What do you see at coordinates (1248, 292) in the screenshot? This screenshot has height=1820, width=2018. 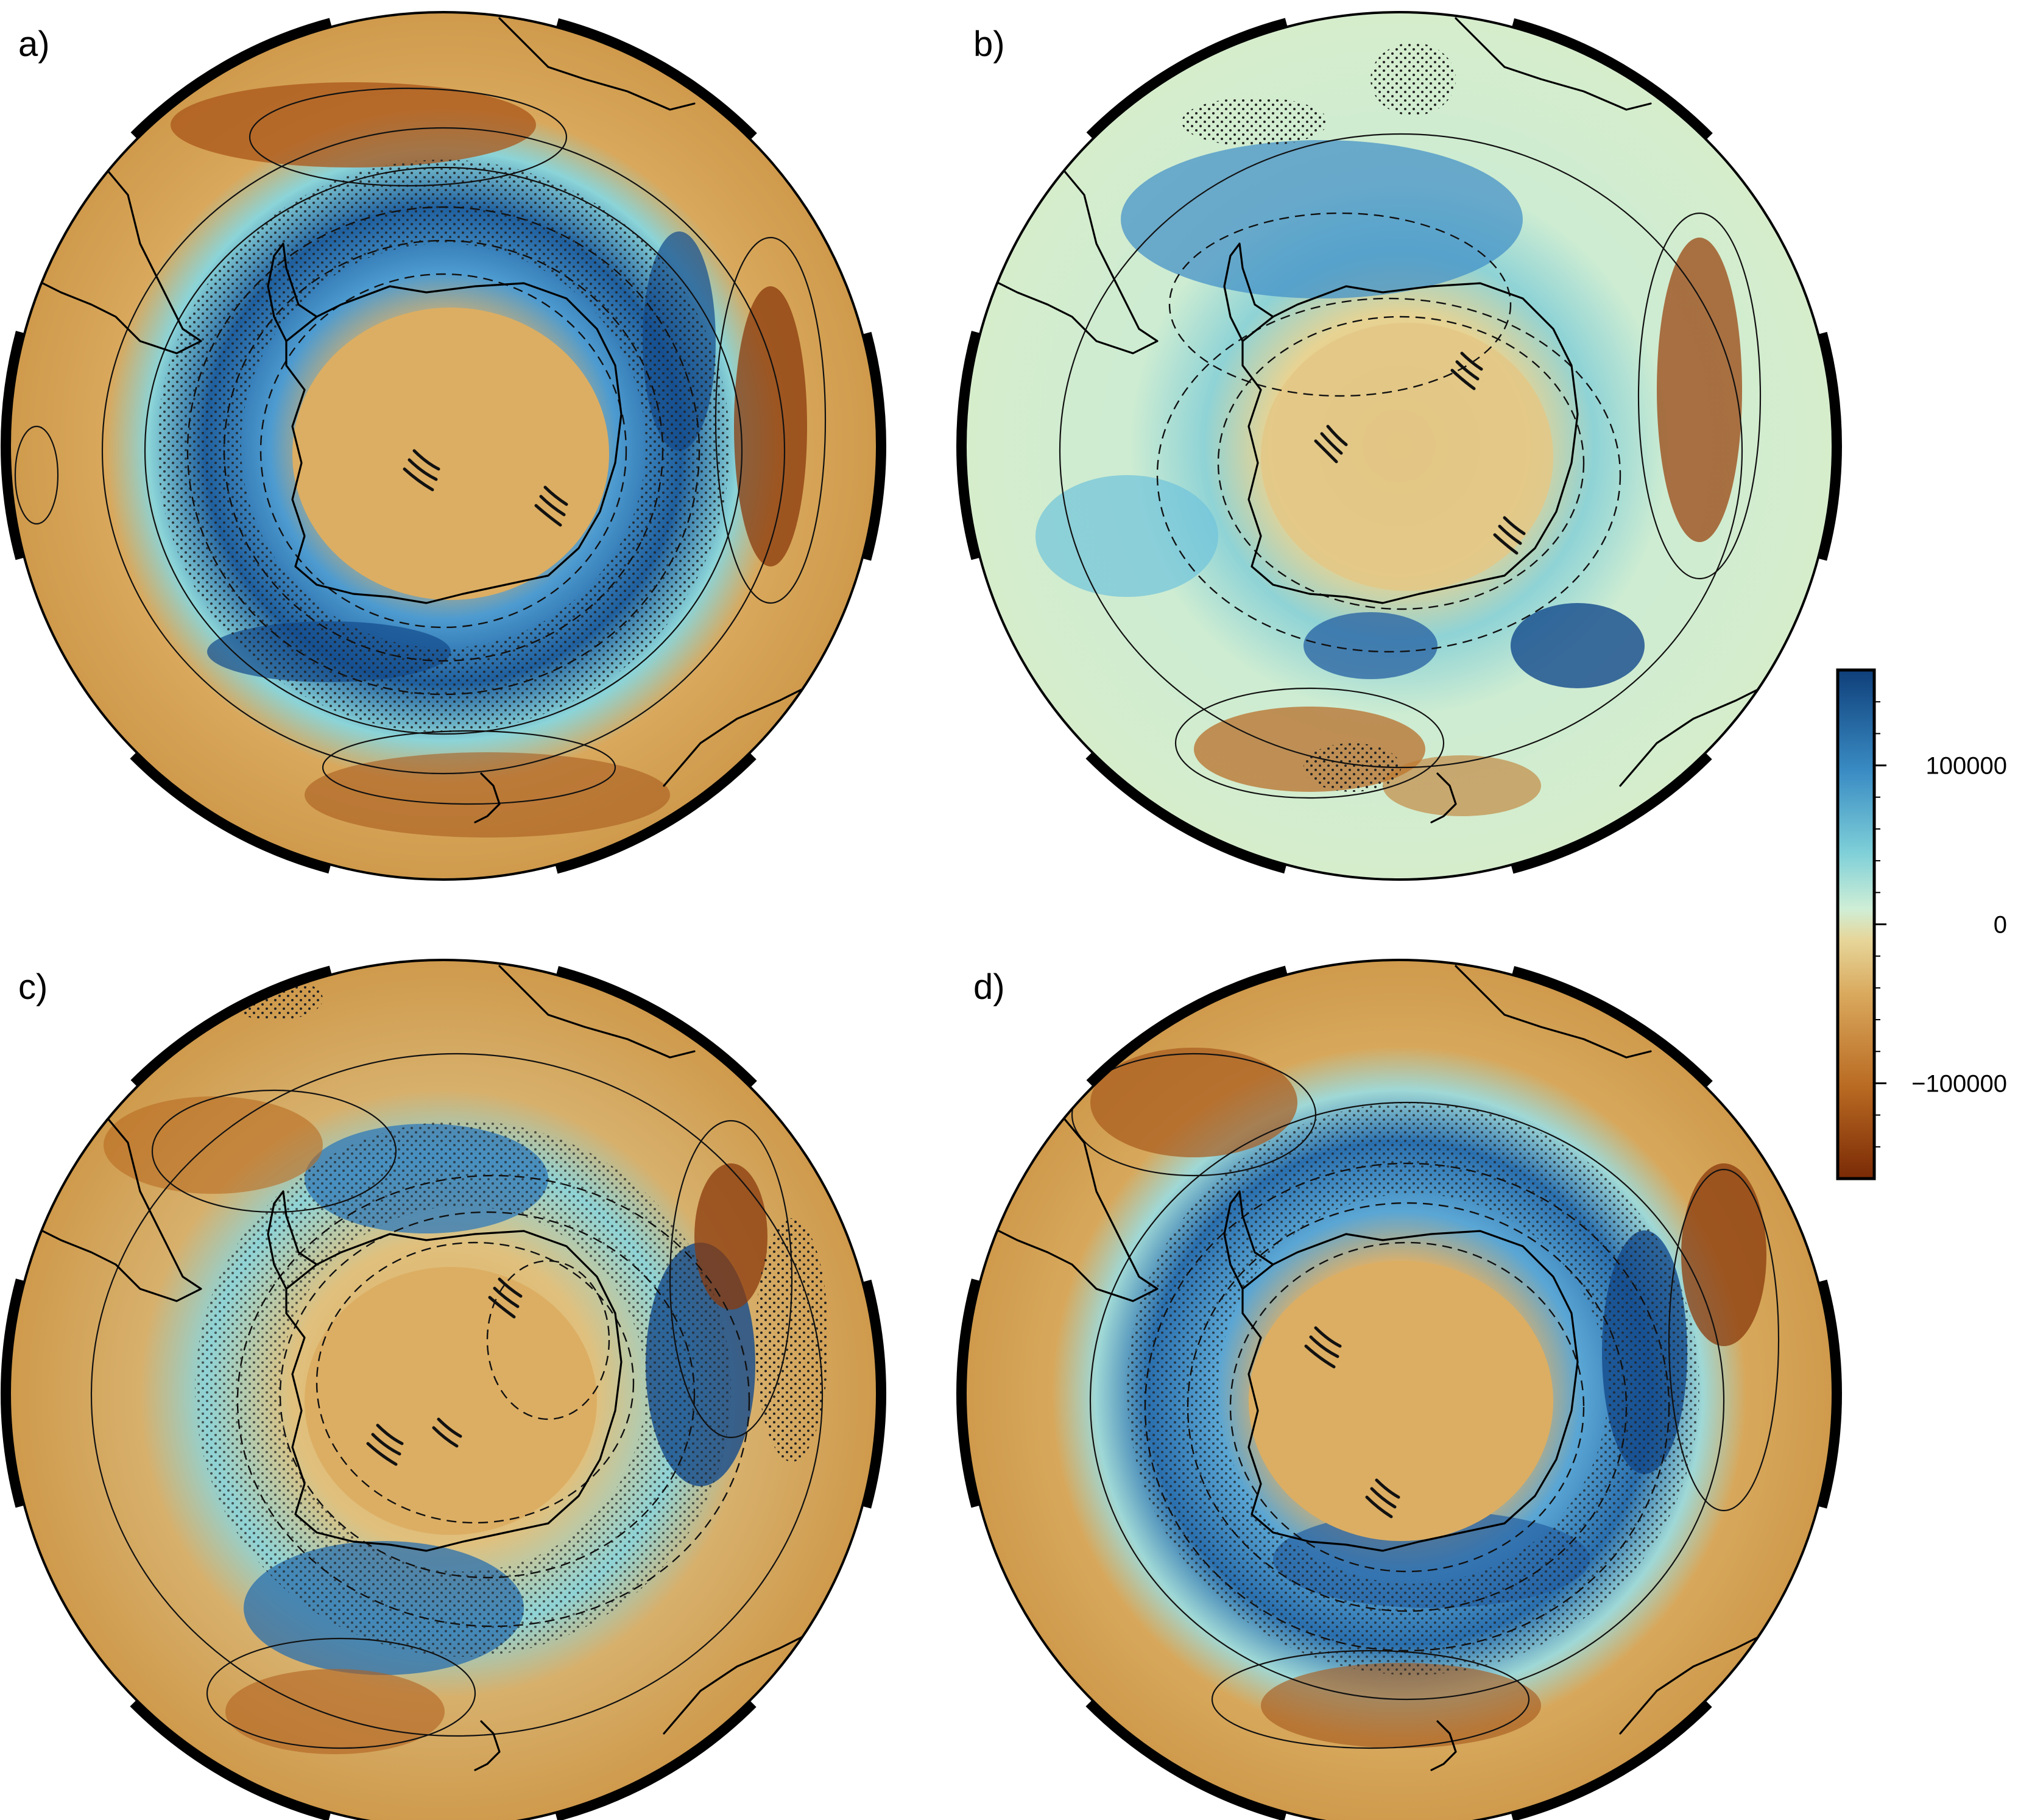 I see `panel-b-coastline-peninsula` at bounding box center [1248, 292].